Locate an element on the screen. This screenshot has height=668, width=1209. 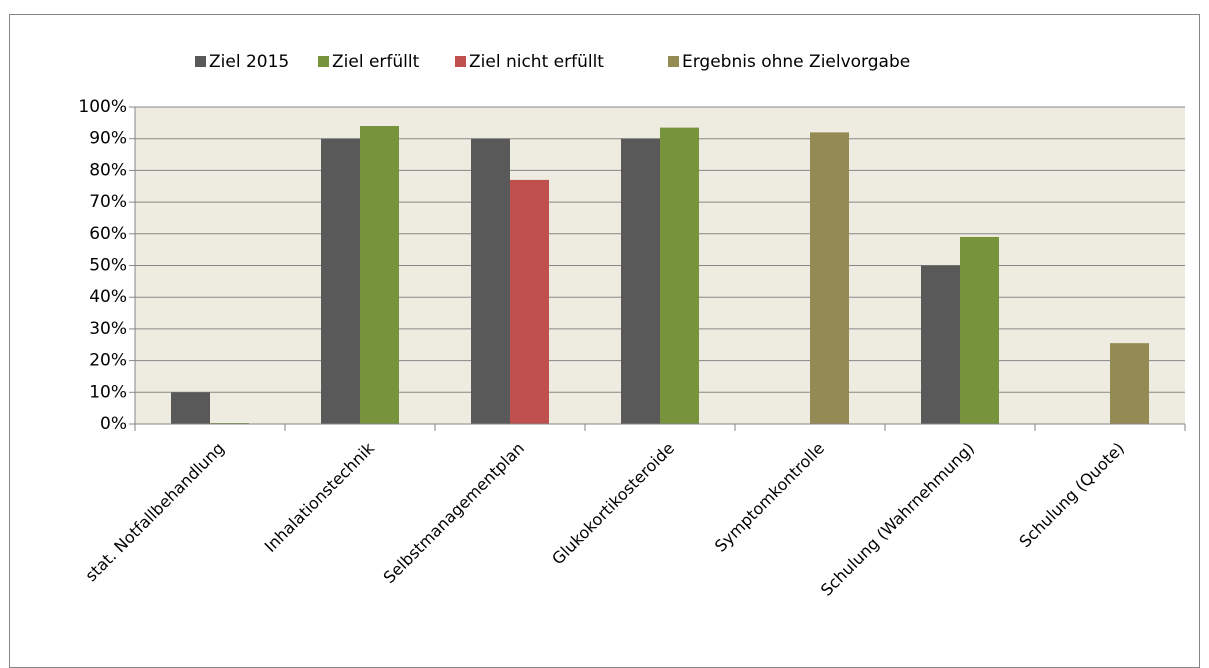
y-tick-label: 70% is located at coordinates (108, 202).